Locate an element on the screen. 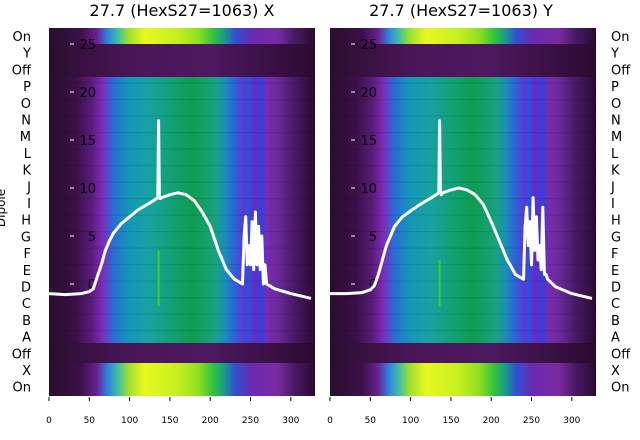 This screenshot has width=640, height=440. panel-x-title: 27.7 (HexS27=1063) X is located at coordinates (182, 10).